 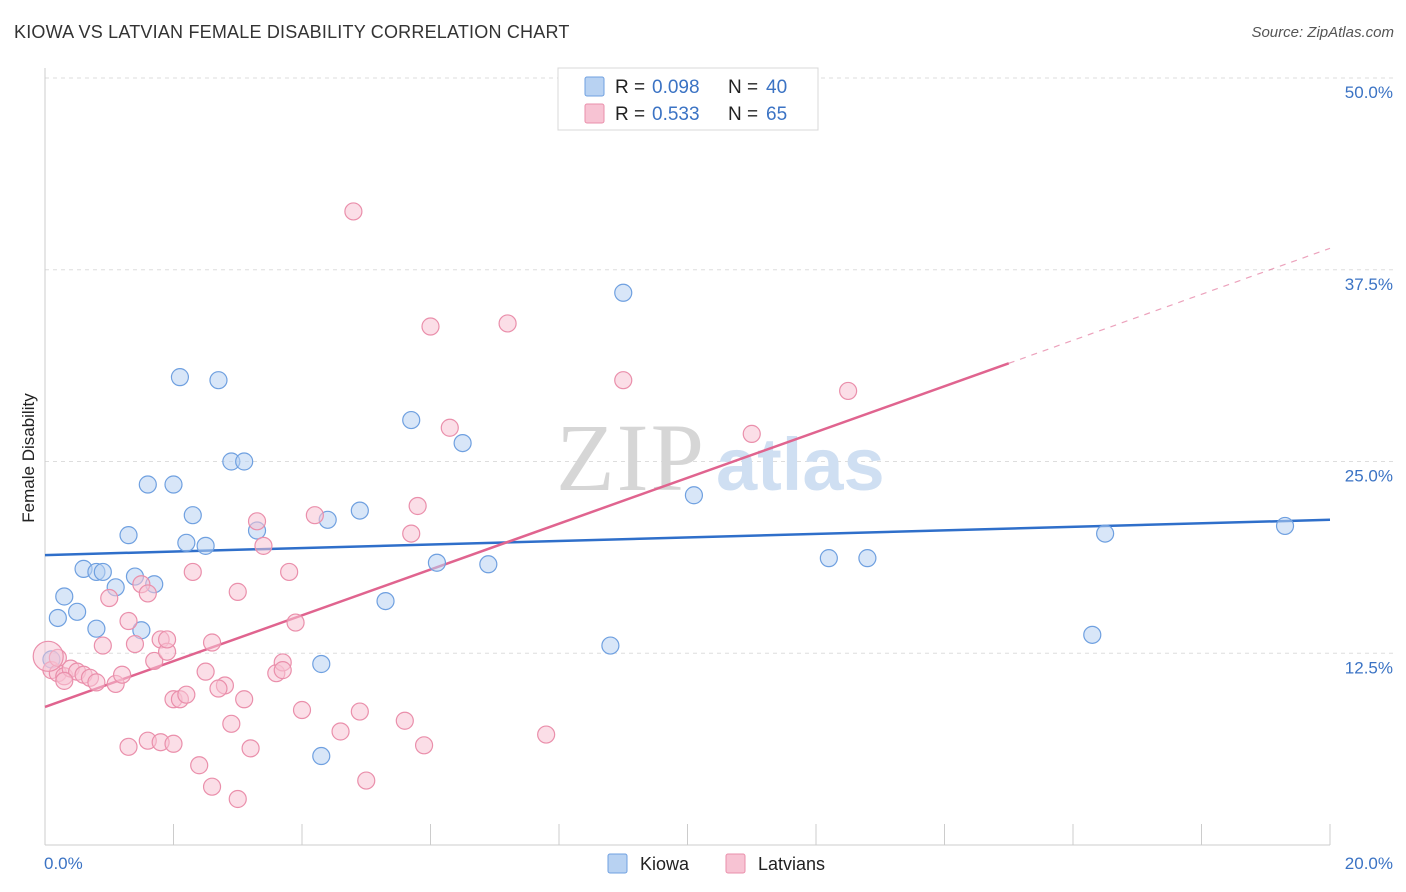 I want to click on y-tick-label: 37.5%, so click(x=1369, y=284).